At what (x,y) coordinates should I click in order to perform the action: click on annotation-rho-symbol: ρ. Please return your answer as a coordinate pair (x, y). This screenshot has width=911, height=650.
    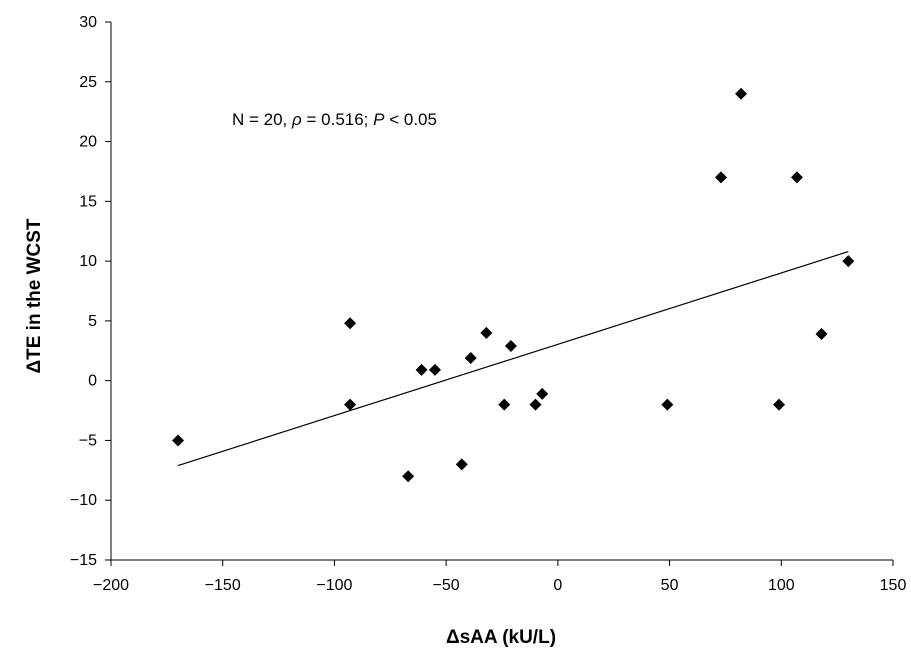
    Looking at the image, I should click on (296, 119).